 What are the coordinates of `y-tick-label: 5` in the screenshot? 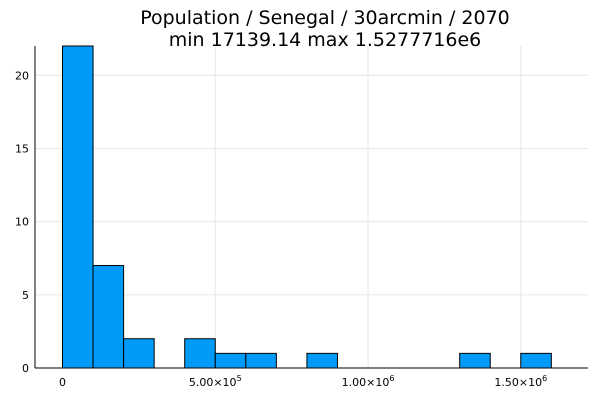 It's located at (25, 295).